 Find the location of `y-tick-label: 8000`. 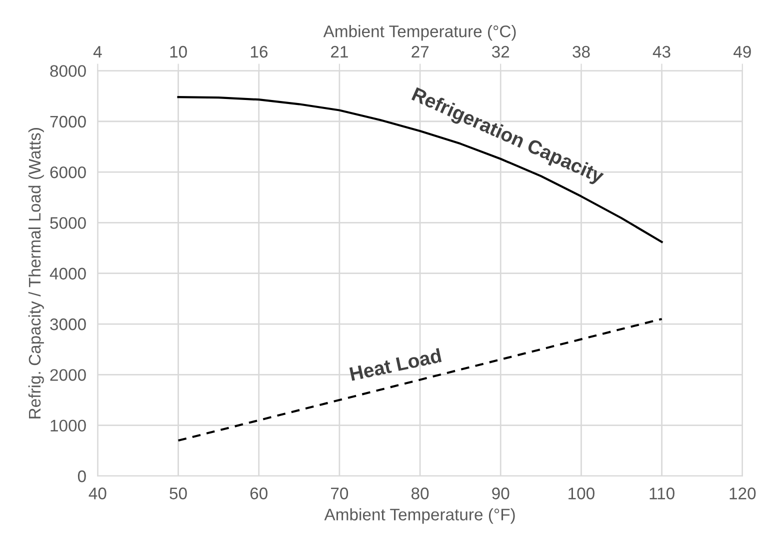

y-tick-label: 8000 is located at coordinates (68, 71).